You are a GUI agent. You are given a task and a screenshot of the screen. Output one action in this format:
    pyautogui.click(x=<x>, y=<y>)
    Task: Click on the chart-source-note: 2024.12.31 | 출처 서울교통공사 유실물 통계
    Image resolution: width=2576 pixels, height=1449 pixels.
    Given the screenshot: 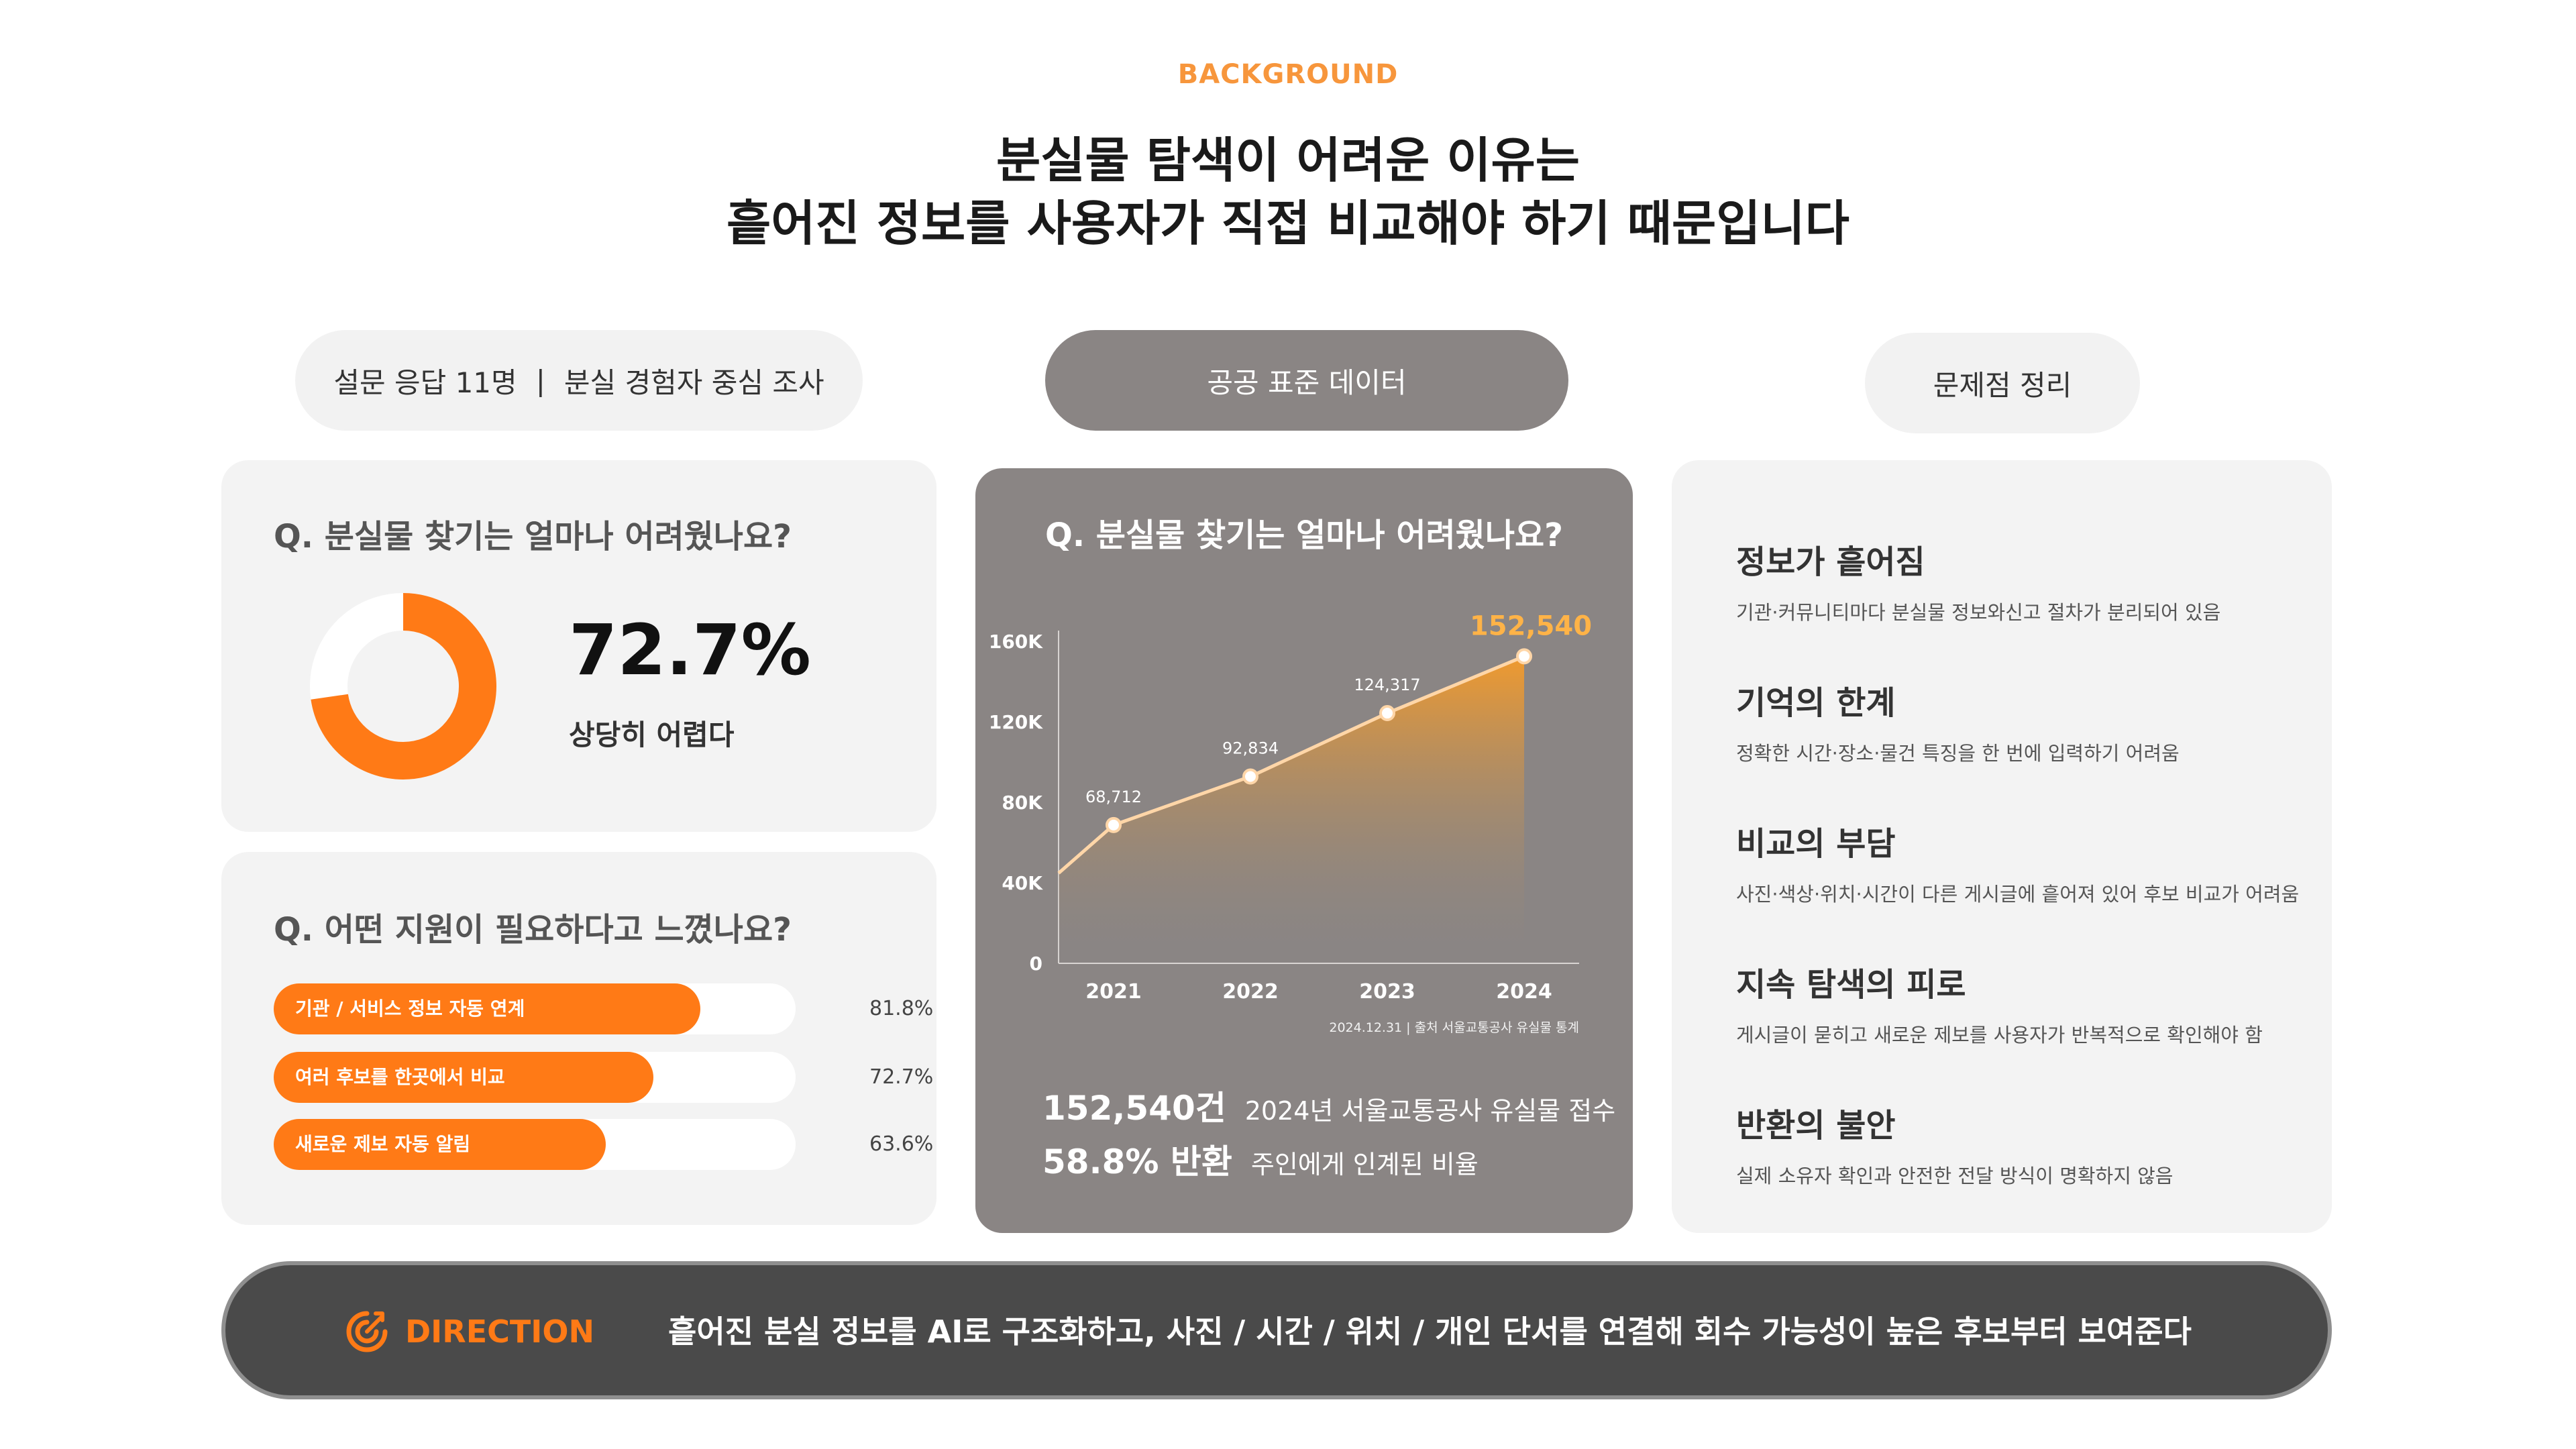 What is the action you would take?
    pyautogui.click(x=1454, y=1027)
    